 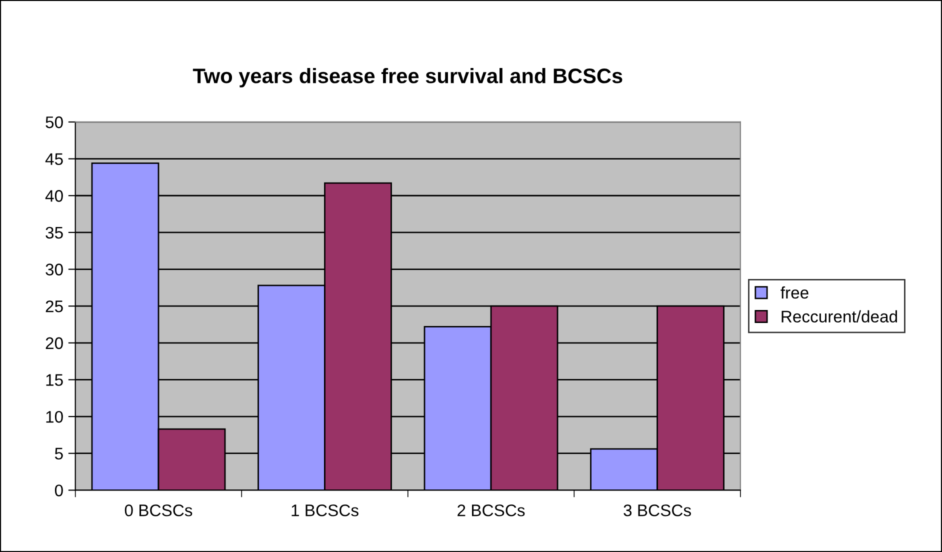 I want to click on y-tick-label: 15, so click(x=54, y=380).